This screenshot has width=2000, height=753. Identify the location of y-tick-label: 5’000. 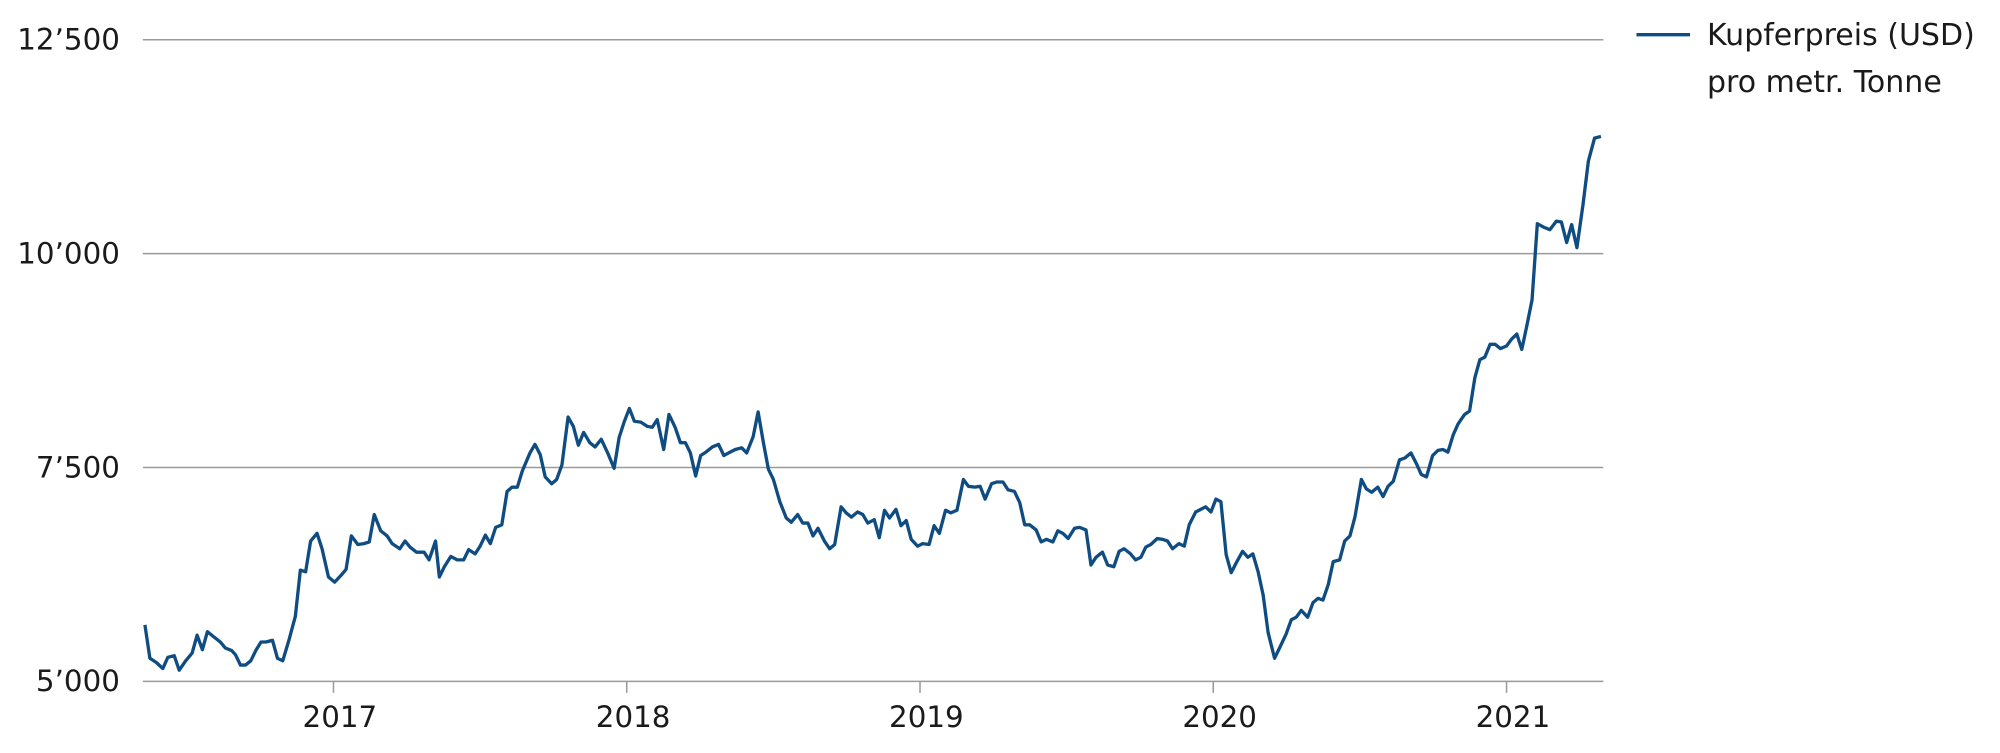
(78, 681).